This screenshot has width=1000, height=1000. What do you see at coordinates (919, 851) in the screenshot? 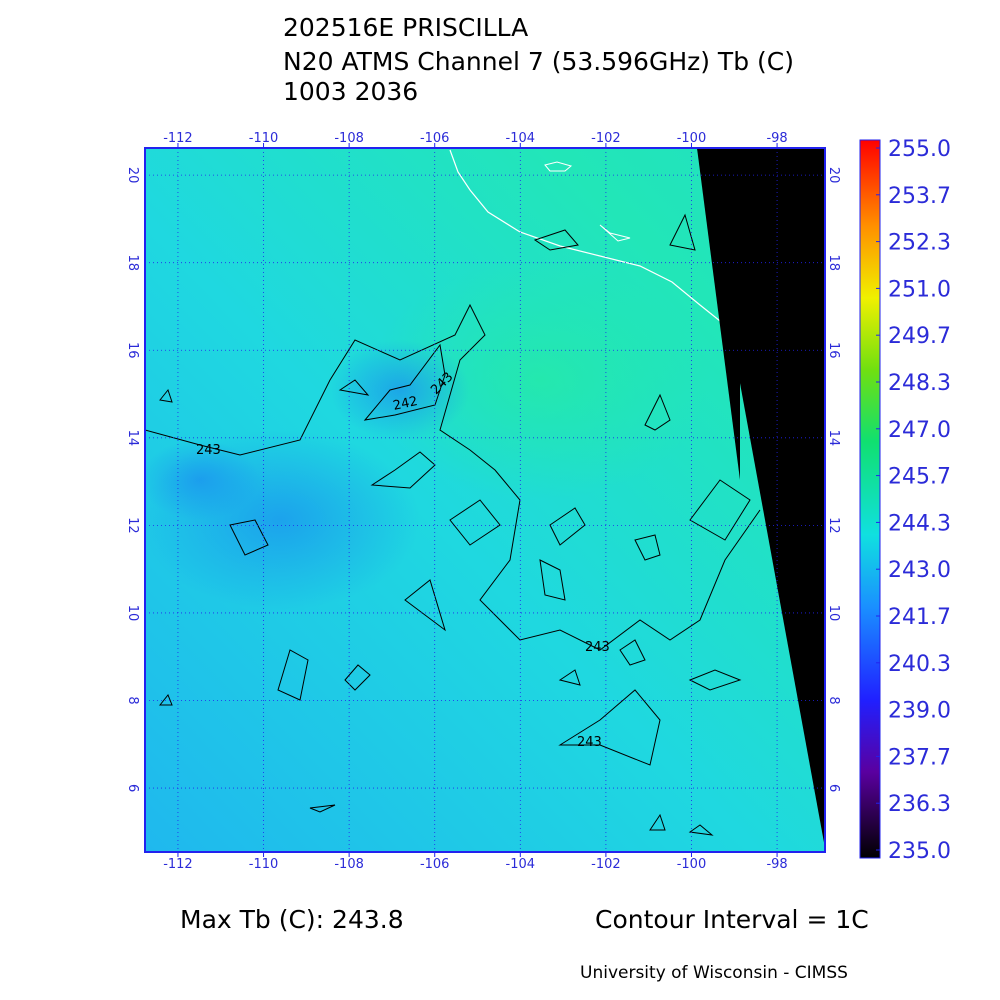
I see `colorbar-label: 235.0` at bounding box center [919, 851].